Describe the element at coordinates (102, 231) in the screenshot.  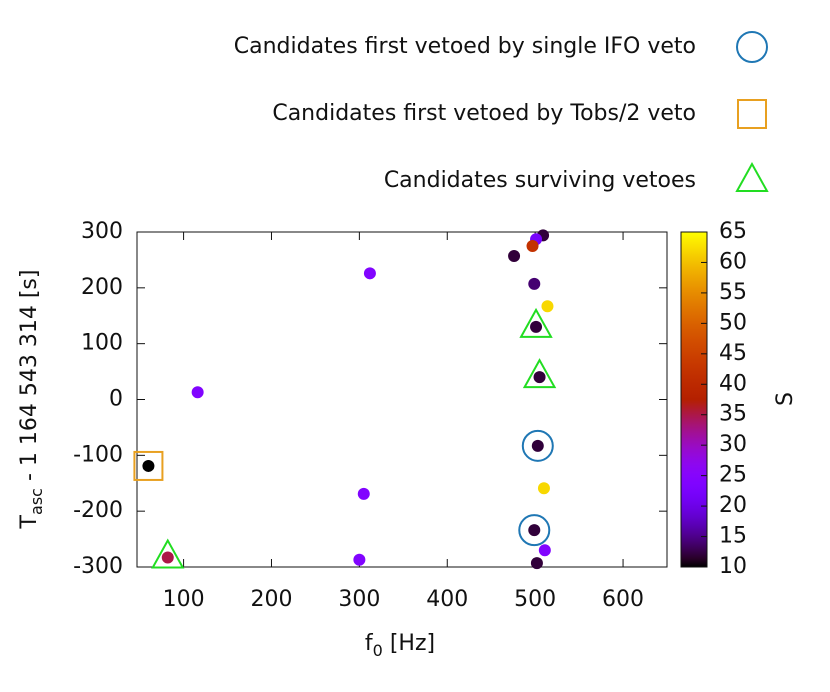
I see `y-tick-label: 300` at that location.